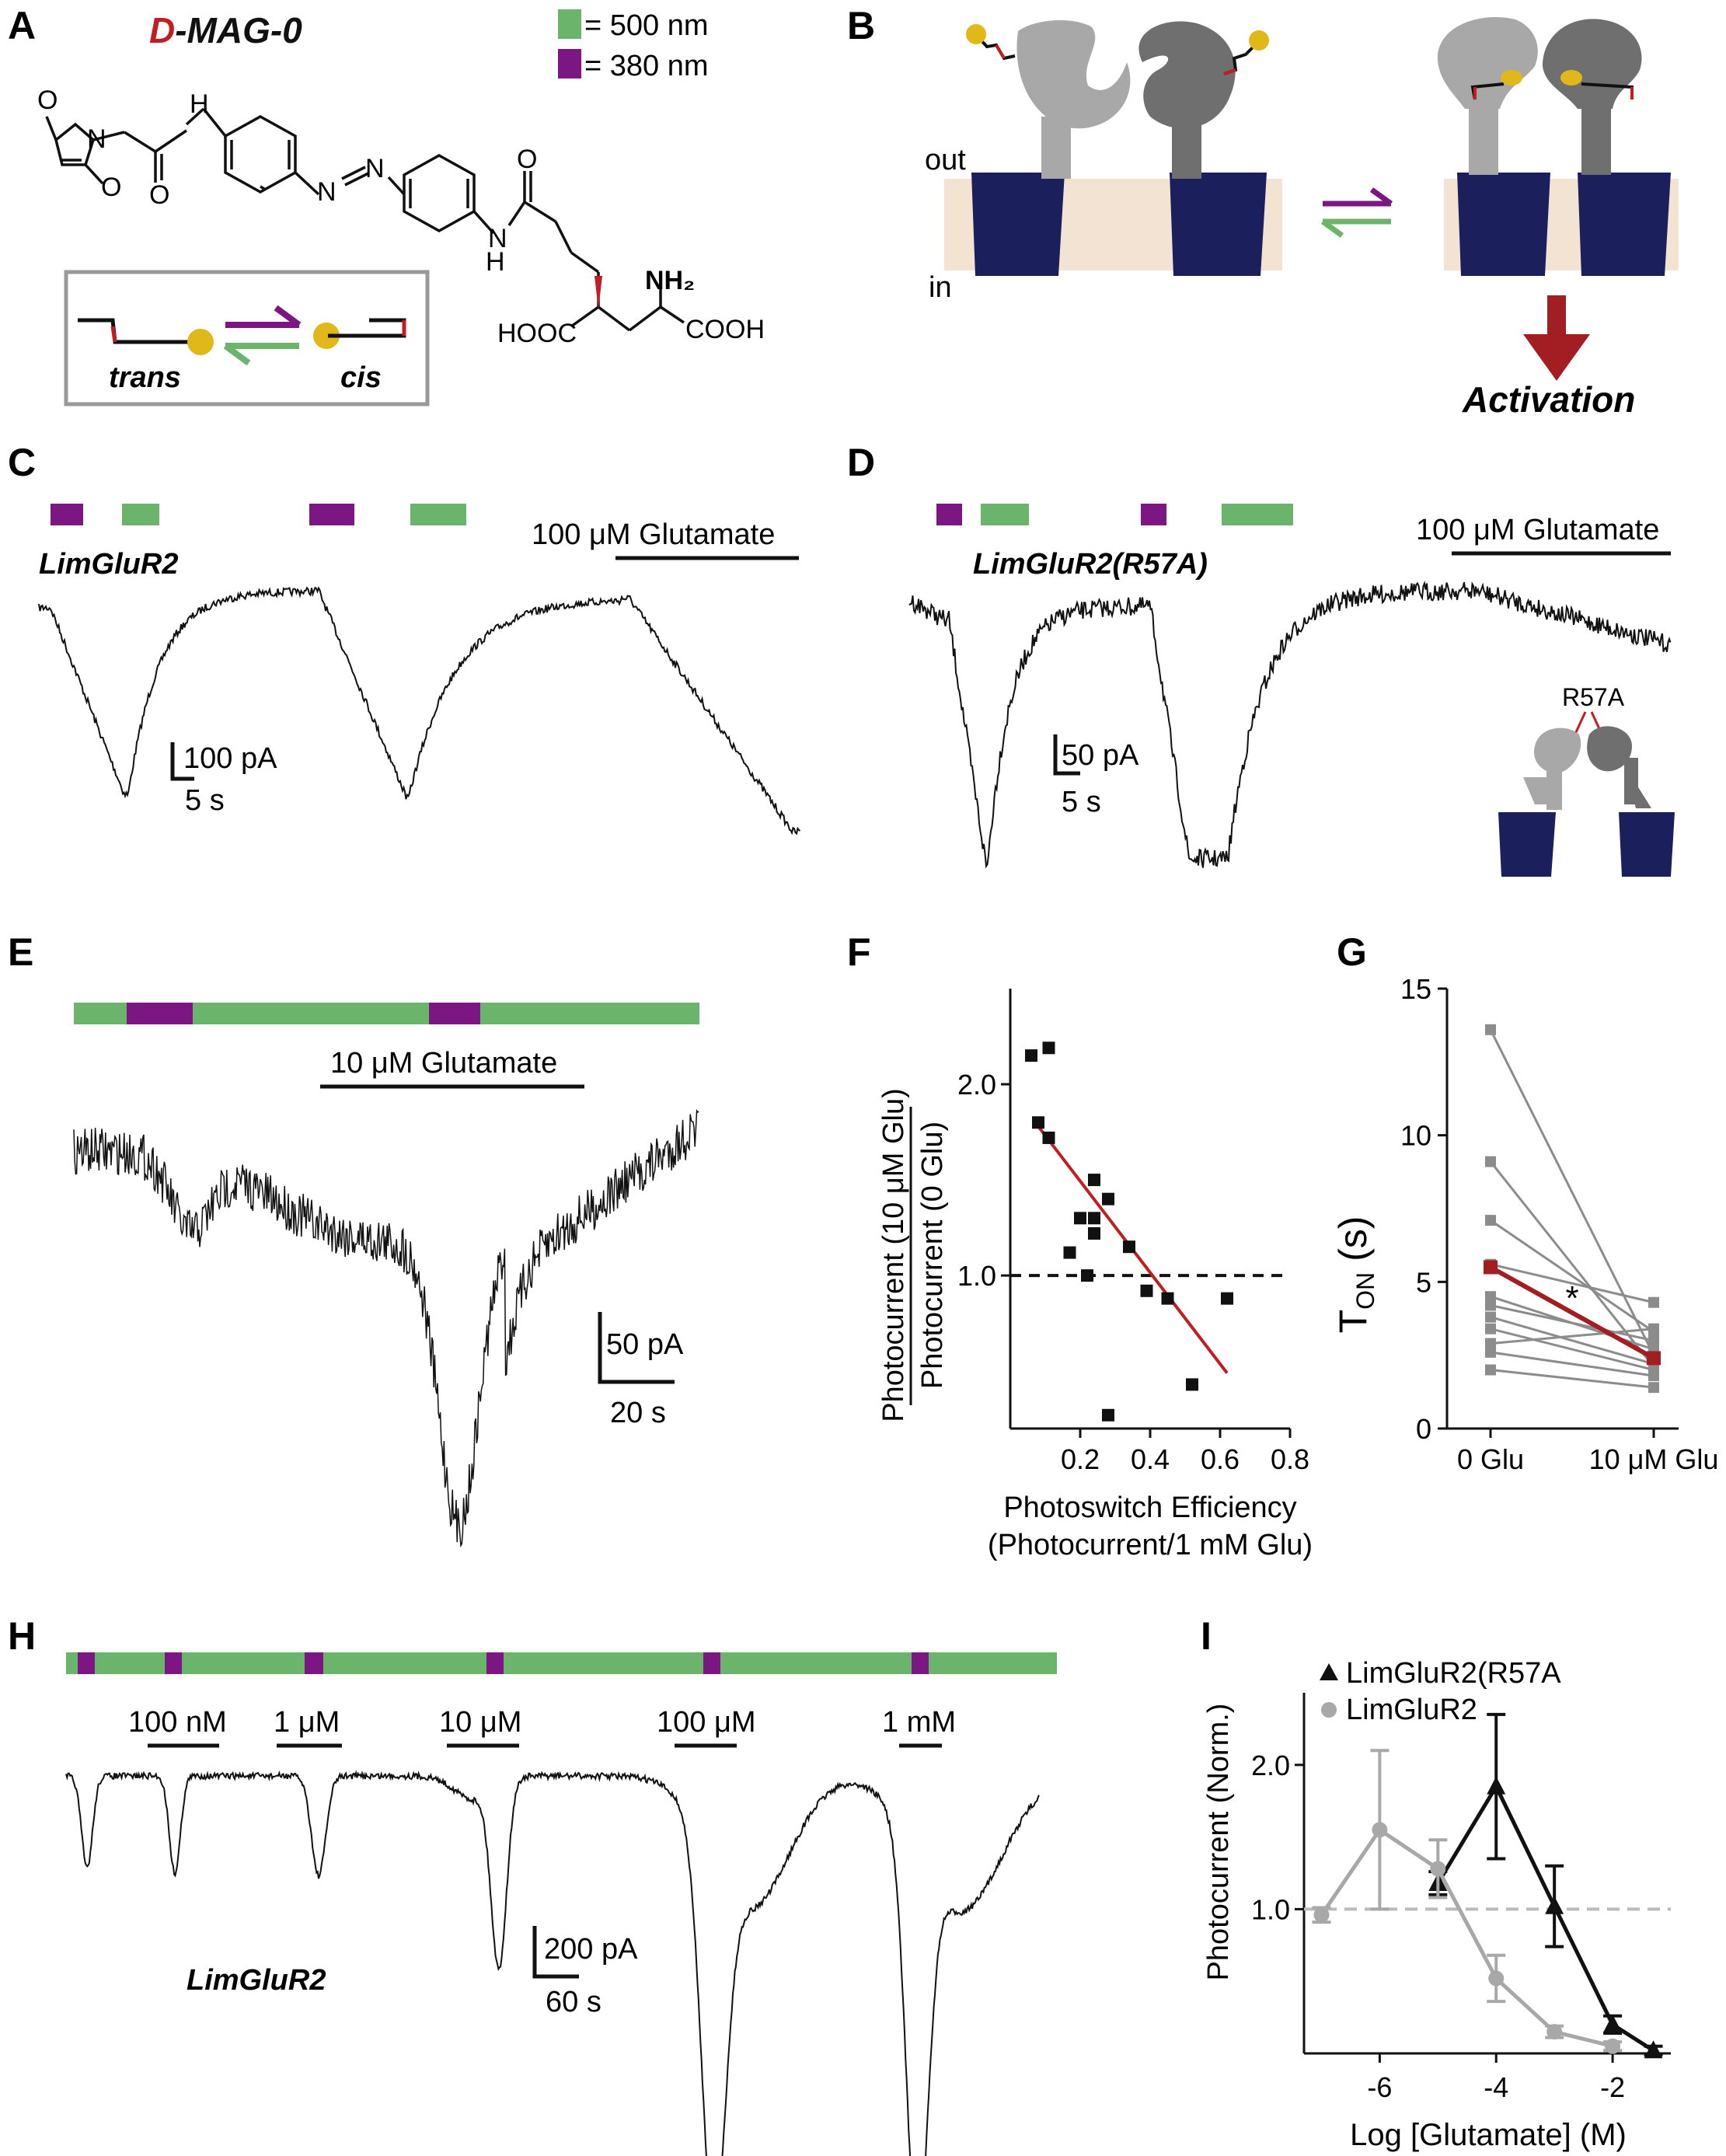  What do you see at coordinates (598, 292) in the screenshot?
I see `stereo-wedge` at bounding box center [598, 292].